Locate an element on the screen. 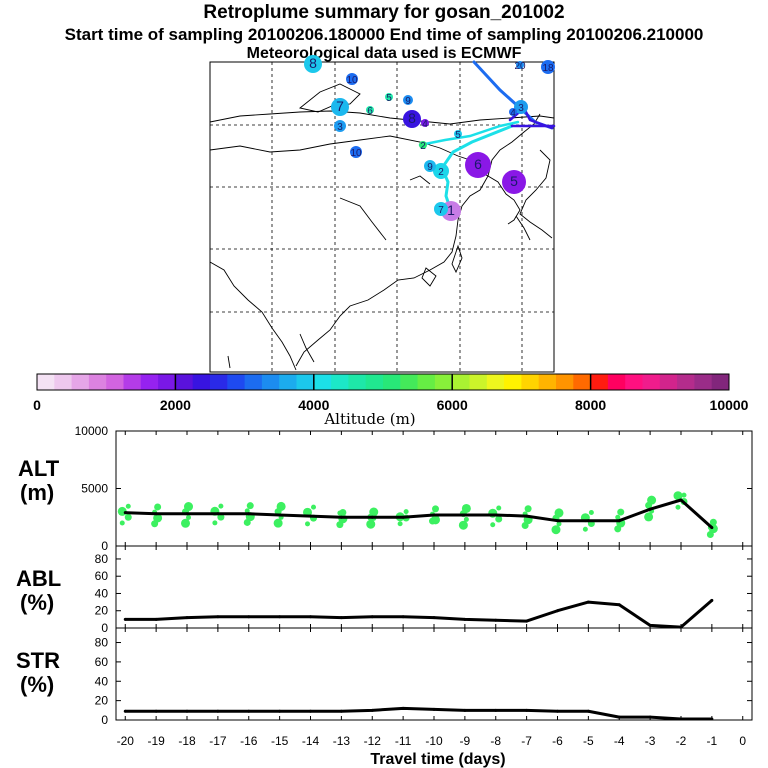 This screenshot has width=768, height=768. panel-frame is located at coordinates (434, 488).